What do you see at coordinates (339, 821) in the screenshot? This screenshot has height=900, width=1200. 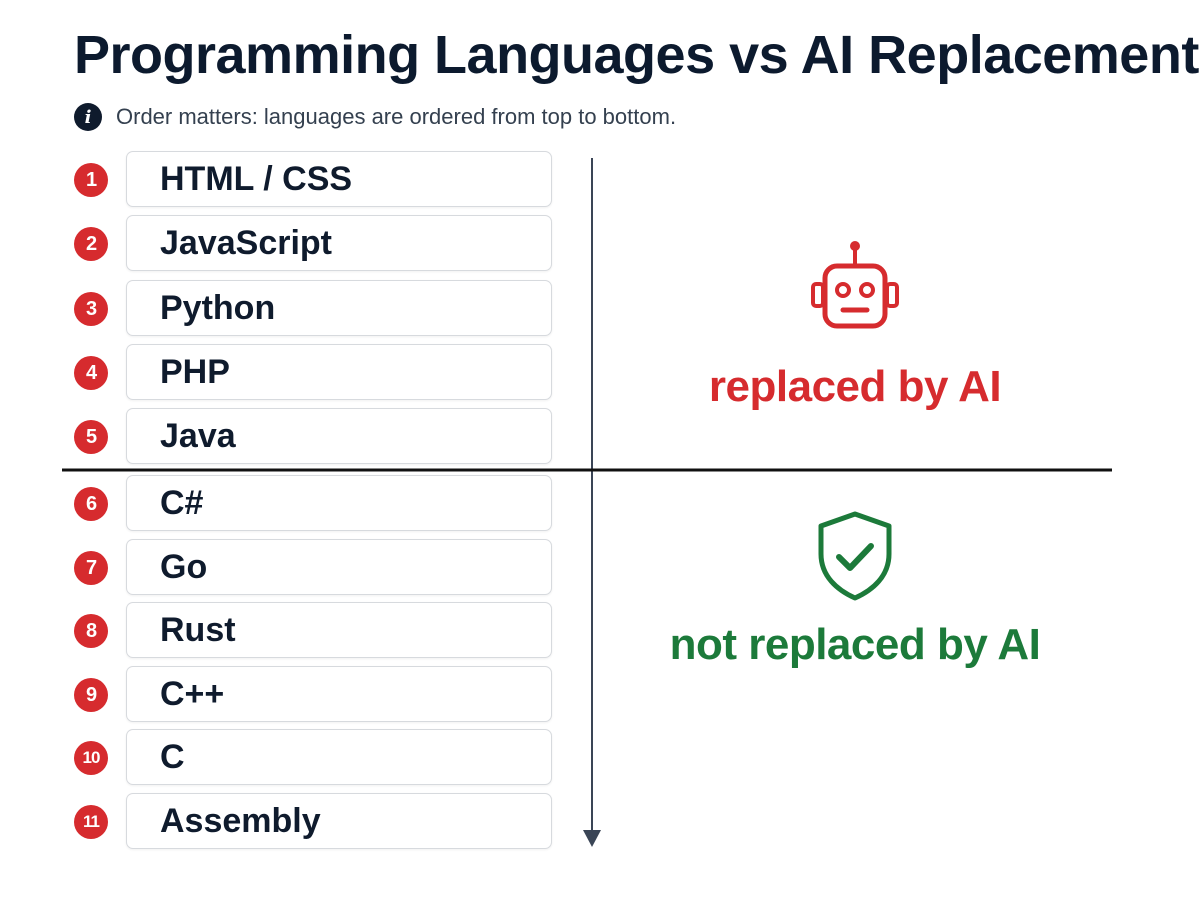 I see `language-name: Assembly` at bounding box center [339, 821].